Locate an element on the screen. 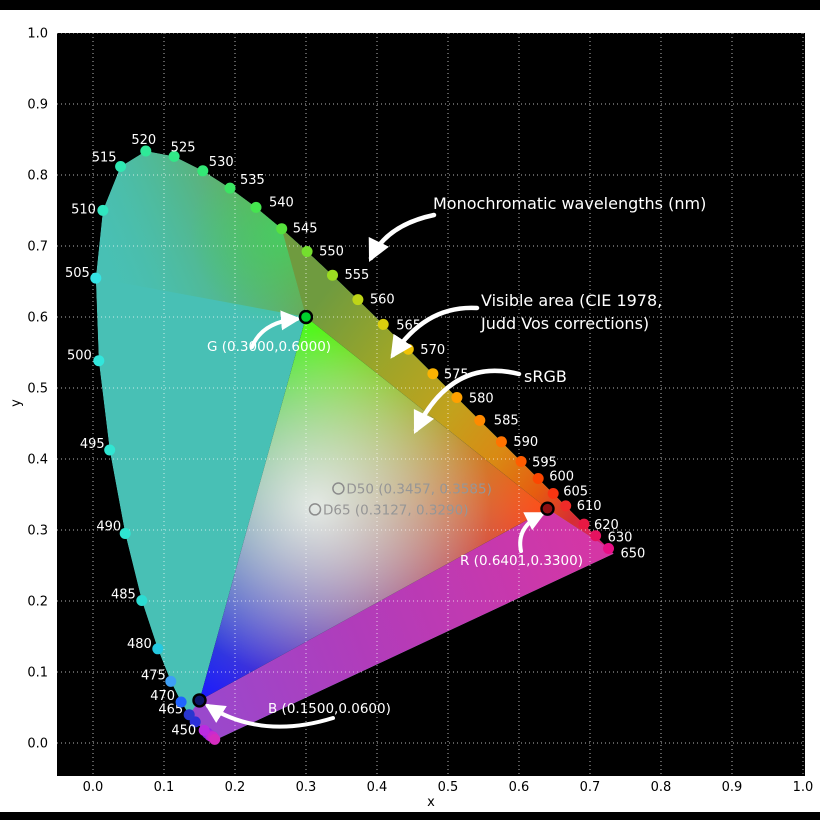 The height and width of the screenshot is (820, 820). y-tick-0.5: 0.5 is located at coordinates (37, 389).